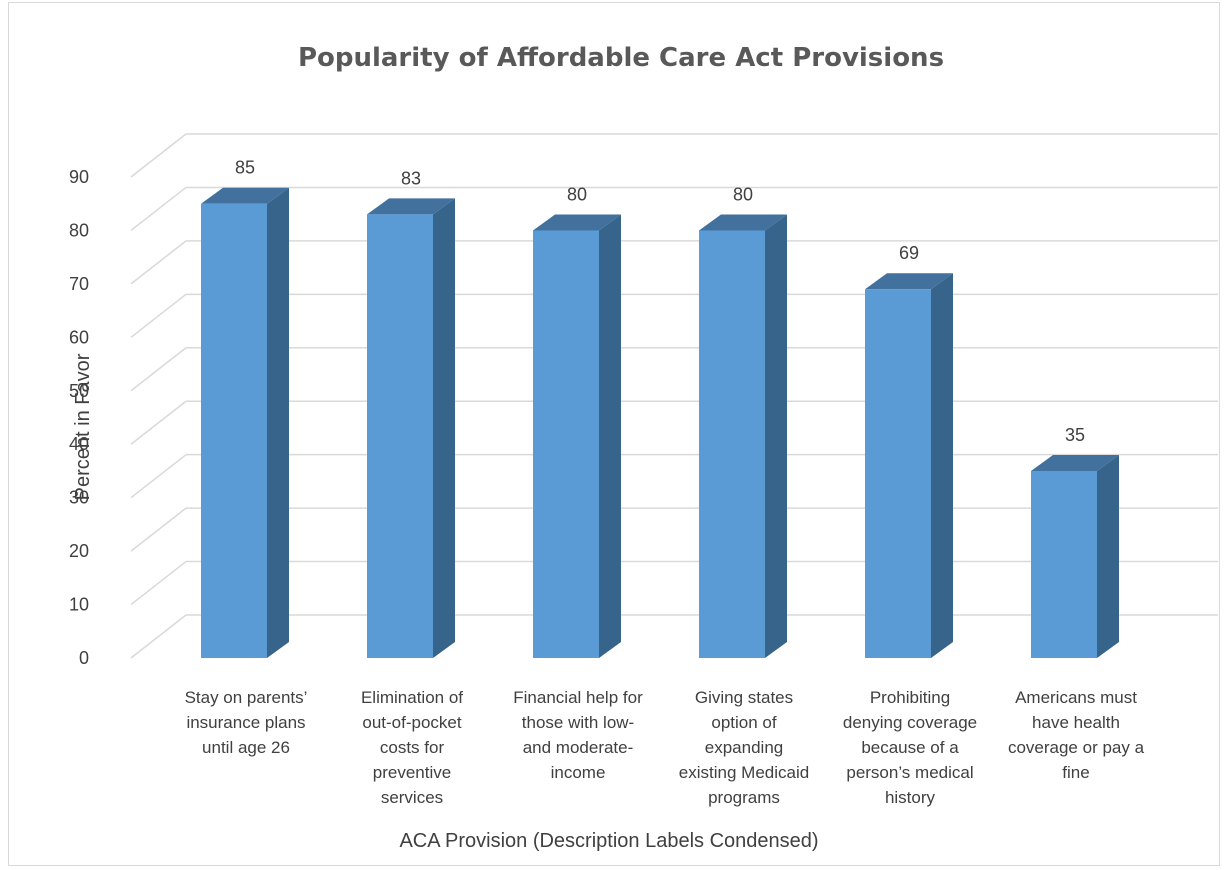  What do you see at coordinates (909, 772) in the screenshot?
I see `category-label-line: person’s medical` at bounding box center [909, 772].